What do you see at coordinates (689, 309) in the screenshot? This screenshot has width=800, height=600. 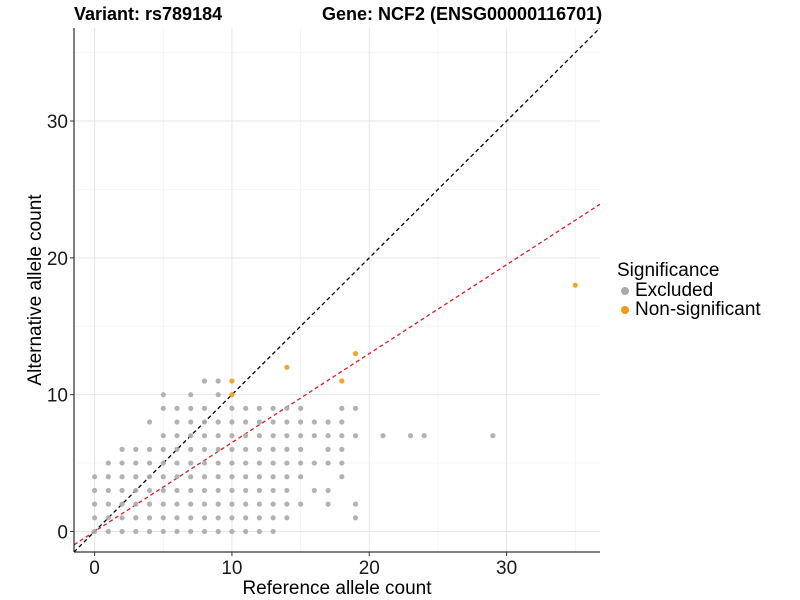 I see `legend-item-non-significant: Non-significant` at bounding box center [689, 309].